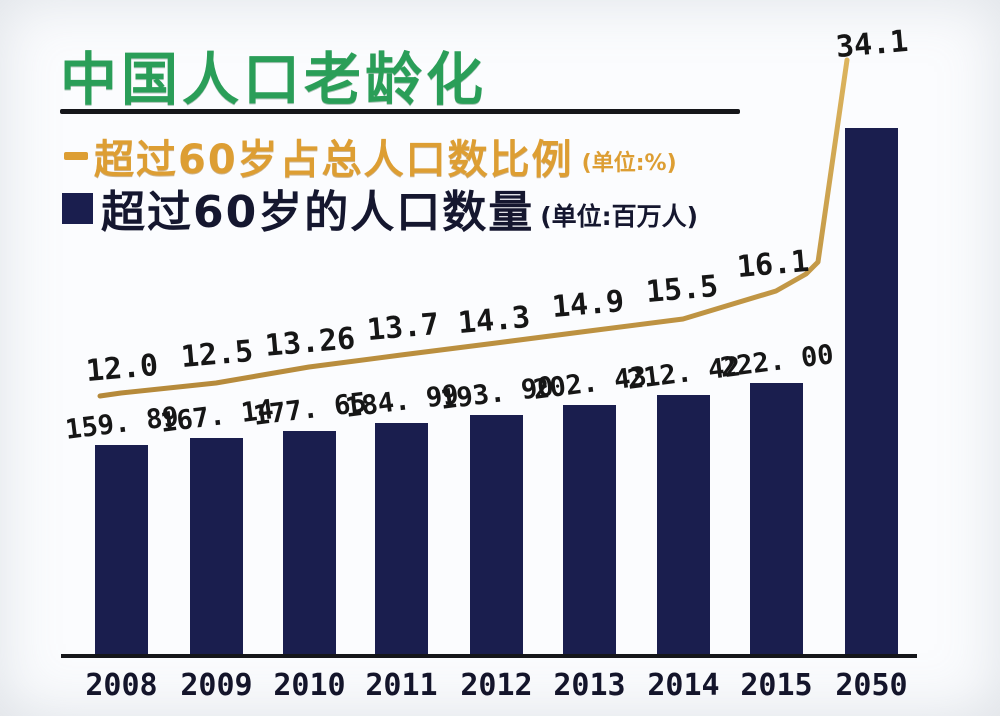 This screenshot has width=1000, height=716. Describe the element at coordinates (121, 685) in the screenshot. I see `x-axis-label-2008: 2008` at that location.